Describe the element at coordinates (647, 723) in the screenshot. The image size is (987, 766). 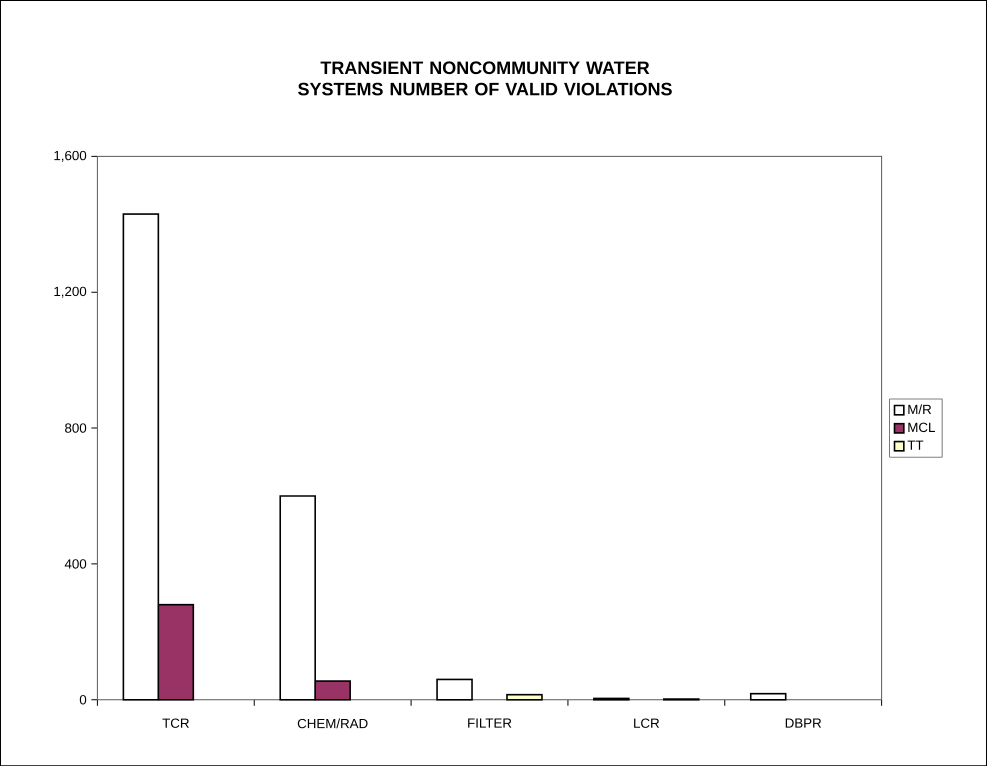
I see `x-tick-label: LCR` at that location.